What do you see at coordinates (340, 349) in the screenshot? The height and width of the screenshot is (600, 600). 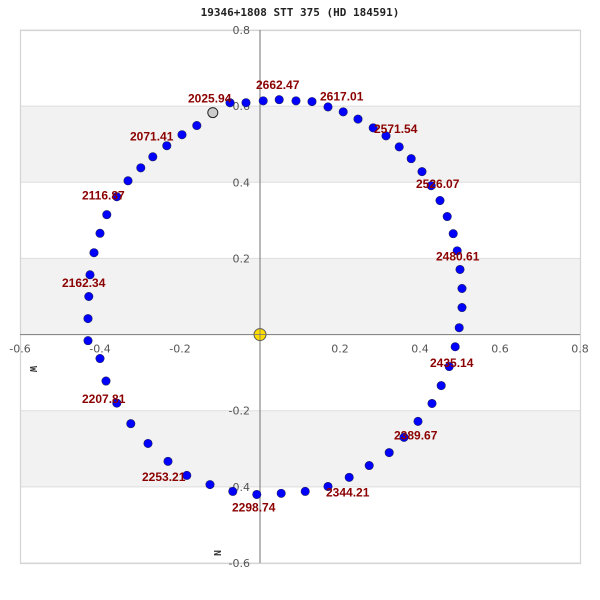 I see `x-tick-label: 0.2` at bounding box center [340, 349].